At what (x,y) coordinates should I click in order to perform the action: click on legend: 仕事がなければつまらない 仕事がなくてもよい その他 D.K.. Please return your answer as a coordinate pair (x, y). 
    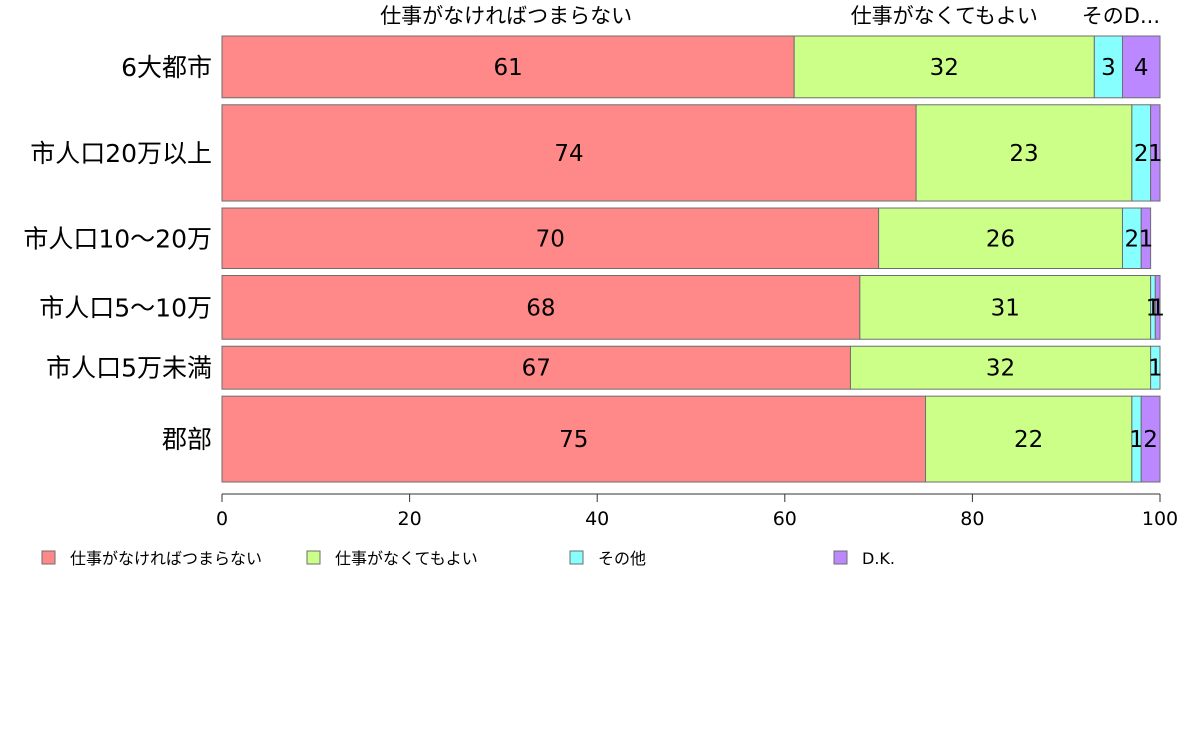
    Looking at the image, I should click on (468, 558).